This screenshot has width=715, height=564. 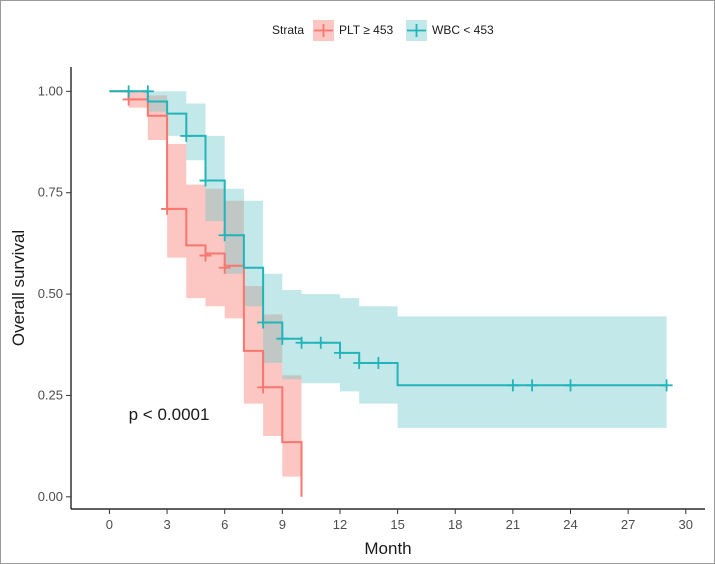 I want to click on y-axis-title: Overall survival, so click(x=18, y=288).